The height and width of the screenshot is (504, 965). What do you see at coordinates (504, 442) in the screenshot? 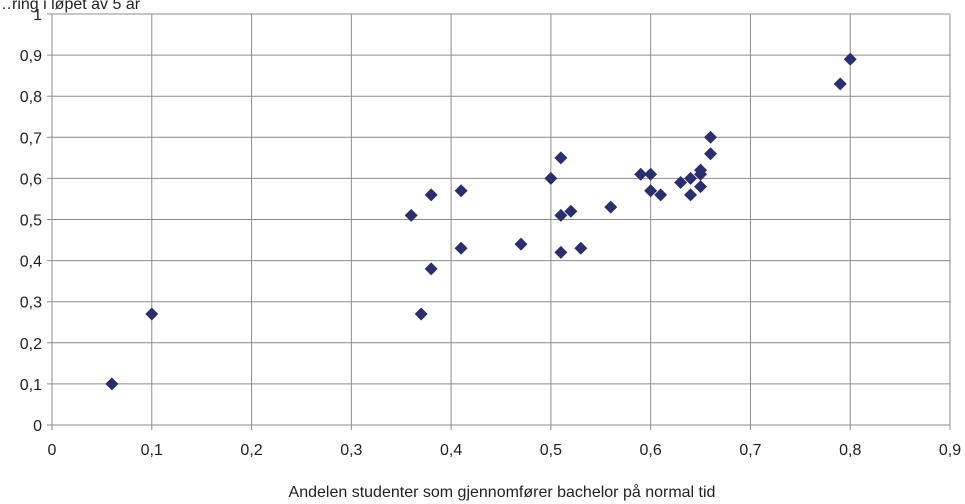
I see `x-axis-ticks: 0 0,1 0,2 0,3 0,4 0,5 0,6 0,7 0,8 0,9` at bounding box center [504, 442].